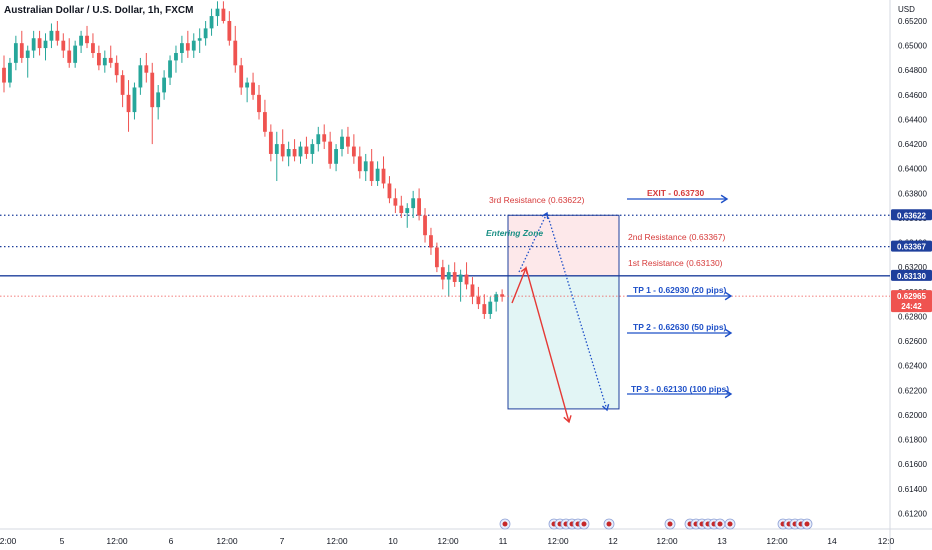  What do you see at coordinates (171, 541) in the screenshot?
I see `time-tick-label: 6` at bounding box center [171, 541].